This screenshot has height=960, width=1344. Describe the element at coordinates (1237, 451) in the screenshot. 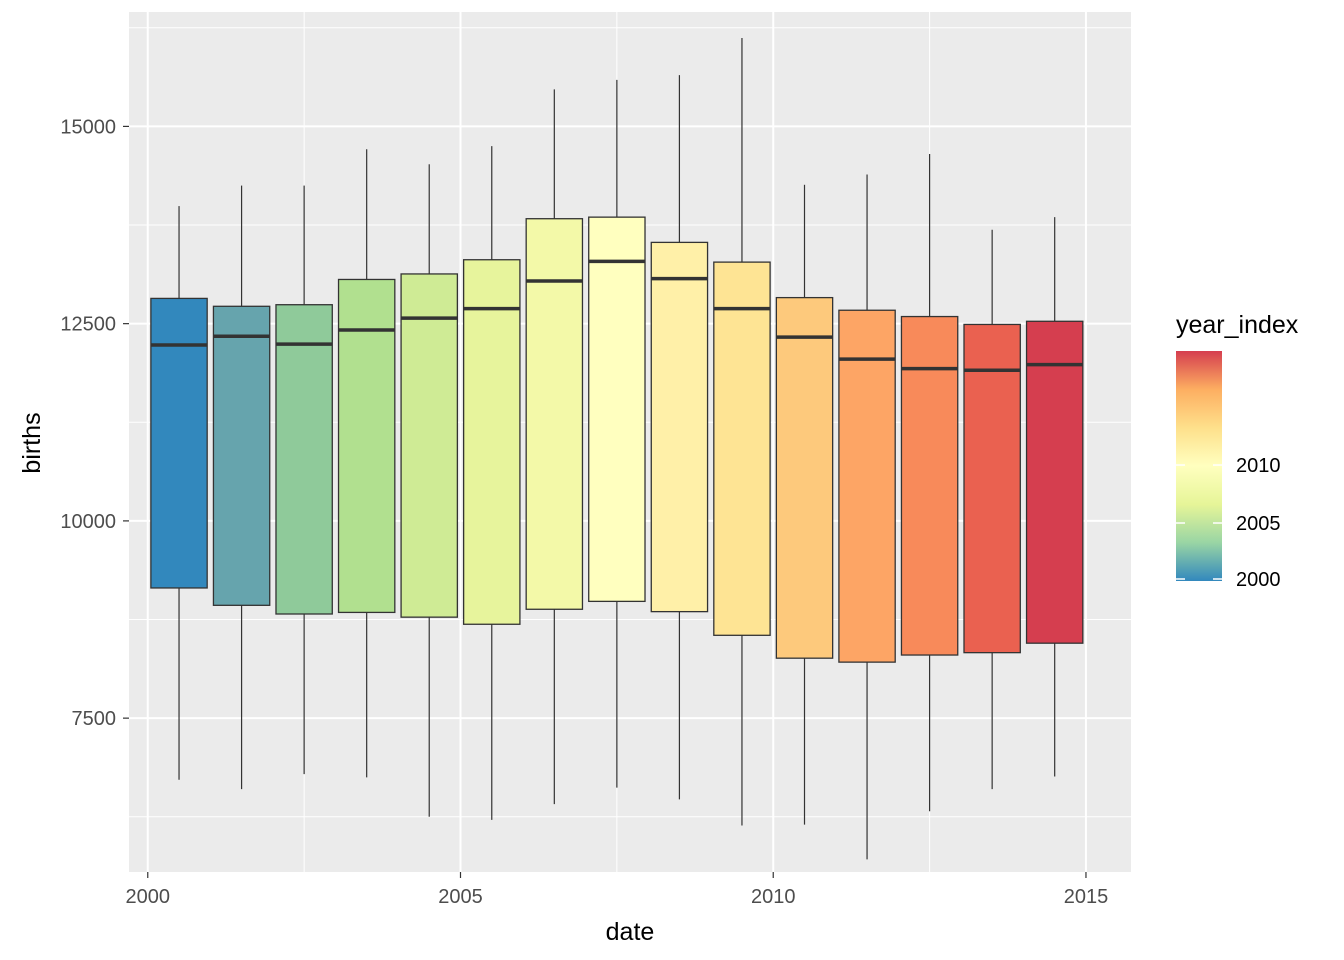

I see `legend: year_index 2000 2005 2010` at that location.